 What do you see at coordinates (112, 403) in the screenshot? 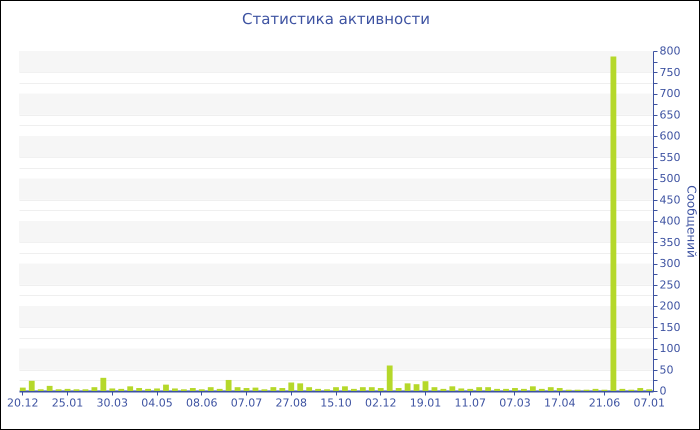
I see `x-tick-label: 30.03` at bounding box center [112, 403].